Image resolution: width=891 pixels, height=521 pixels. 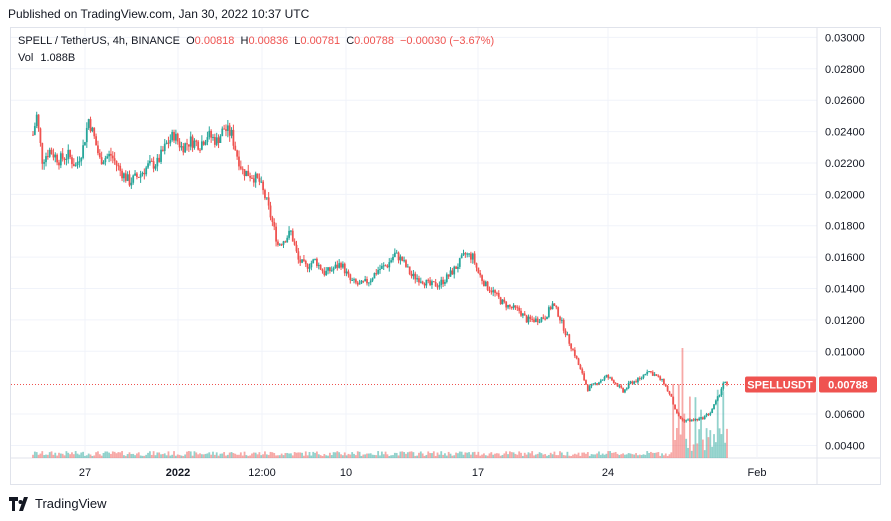 I want to click on symbol-price-tag, so click(x=780, y=384).